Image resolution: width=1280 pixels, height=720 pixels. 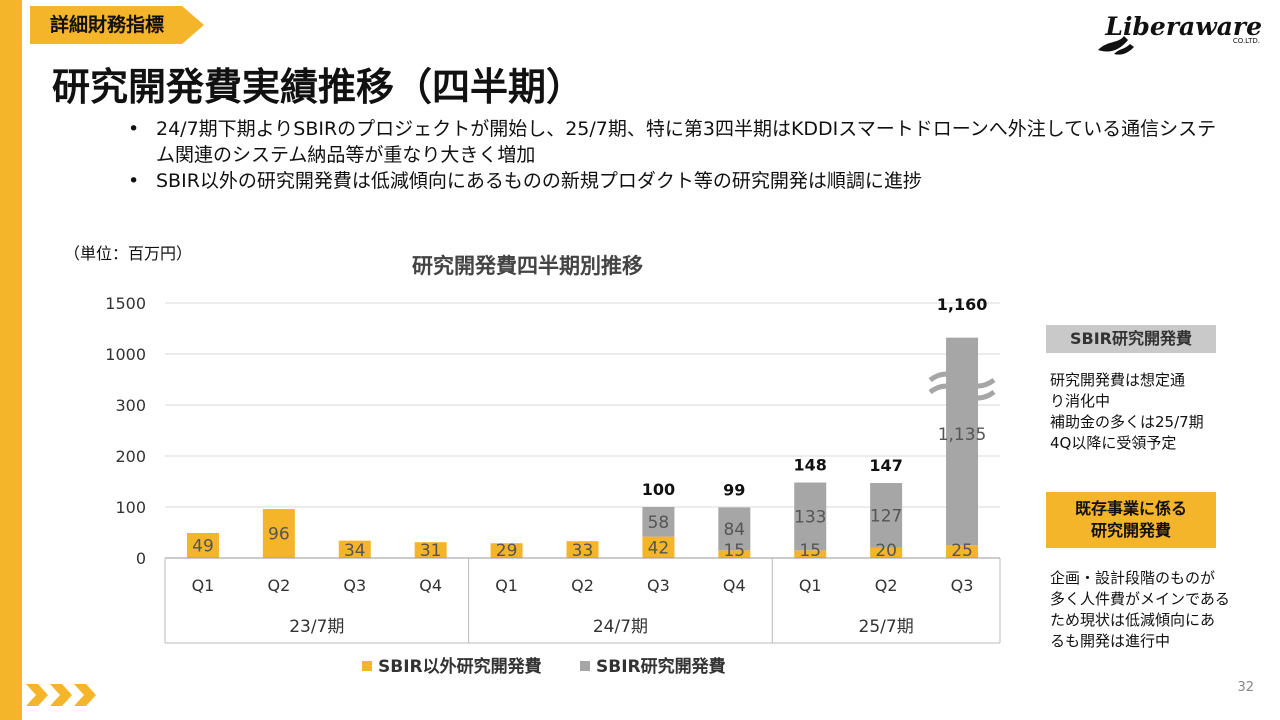 What do you see at coordinates (61, 695) in the screenshot?
I see `chevrons-icon` at bounding box center [61, 695].